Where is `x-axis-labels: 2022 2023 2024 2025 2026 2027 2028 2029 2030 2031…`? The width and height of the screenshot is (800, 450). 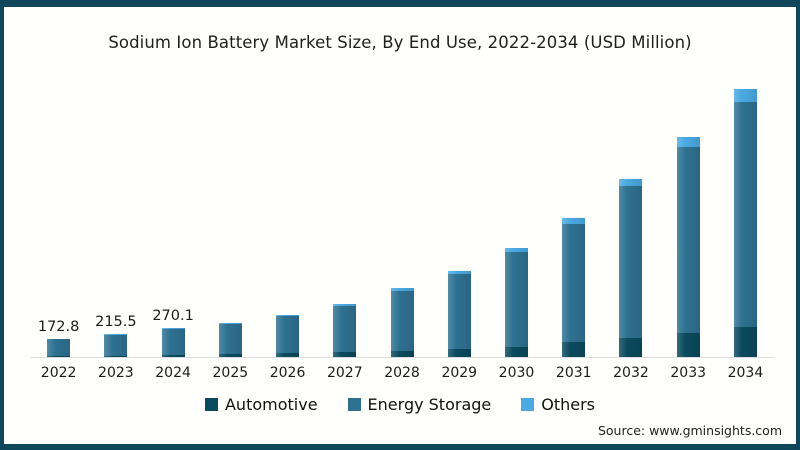
x-axis-labels: 2022 2023 2024 2025 2026 2027 2028 2029 2030 2031… is located at coordinates (402, 373).